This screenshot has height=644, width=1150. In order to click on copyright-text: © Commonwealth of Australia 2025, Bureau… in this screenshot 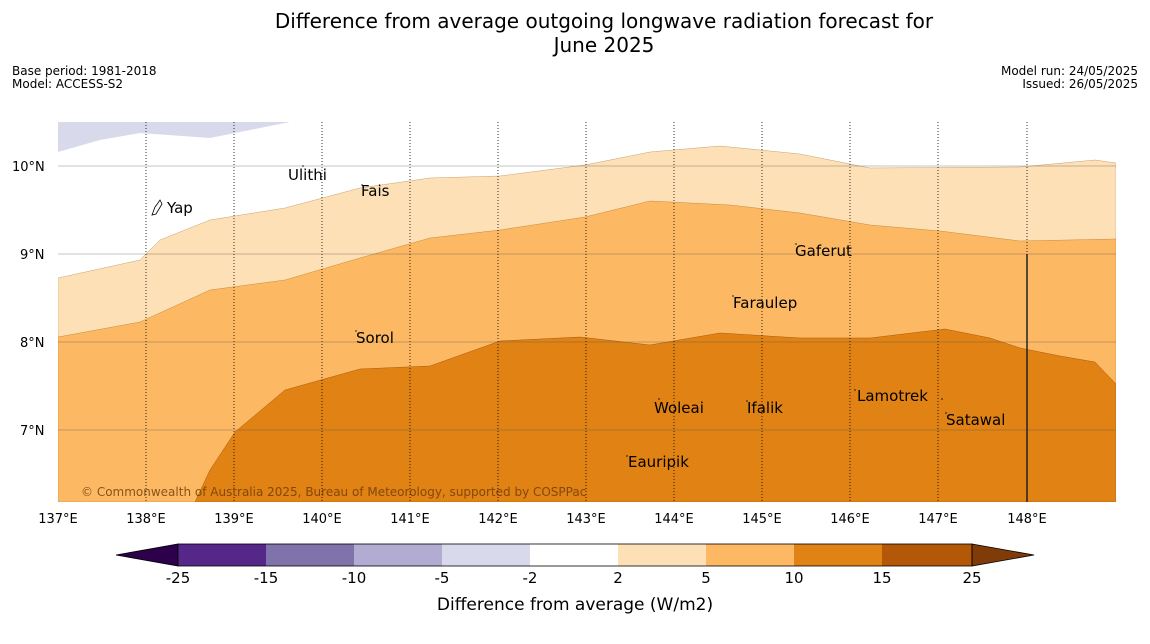, I will do `click(333, 492)`.